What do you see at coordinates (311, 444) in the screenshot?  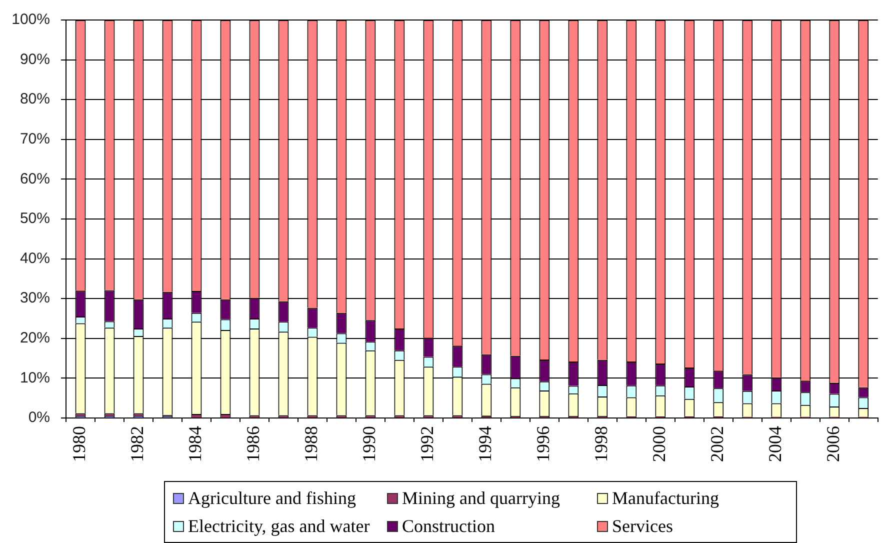 I see `x-tick-label: 1988` at bounding box center [311, 444].